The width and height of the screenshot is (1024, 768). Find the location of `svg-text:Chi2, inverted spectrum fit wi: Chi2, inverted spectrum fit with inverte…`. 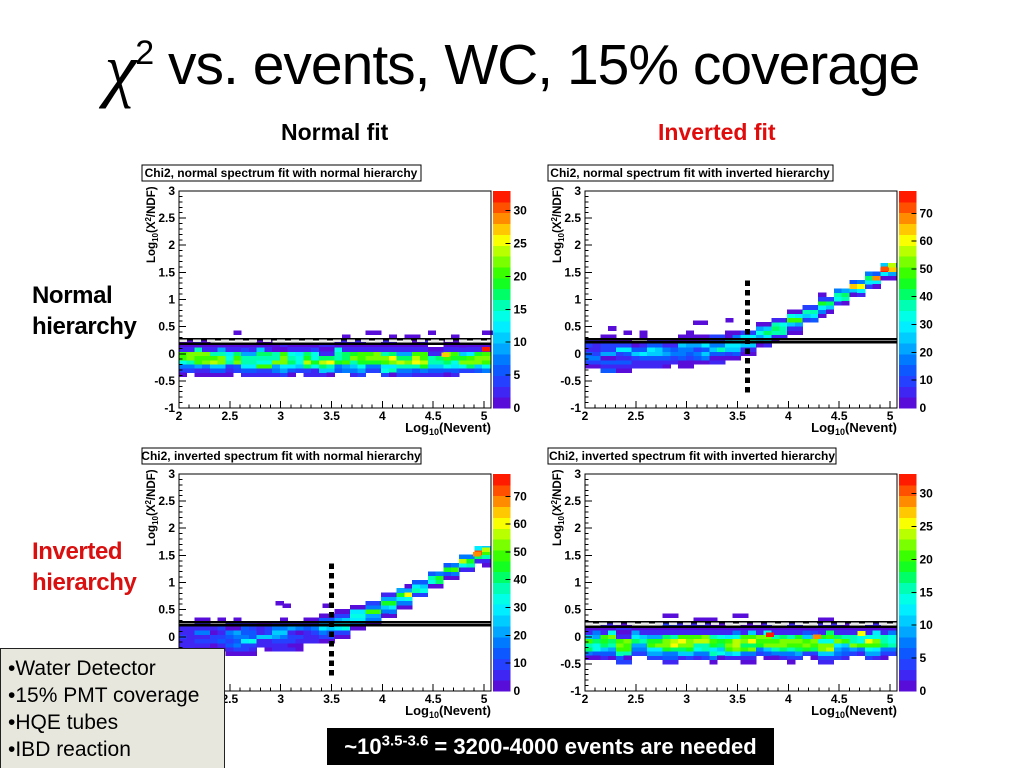

svg-text:Chi2, inverted spectrum fit wi: Chi2, inverted spectrum fit with inverte… is located at coordinates (692, 456).